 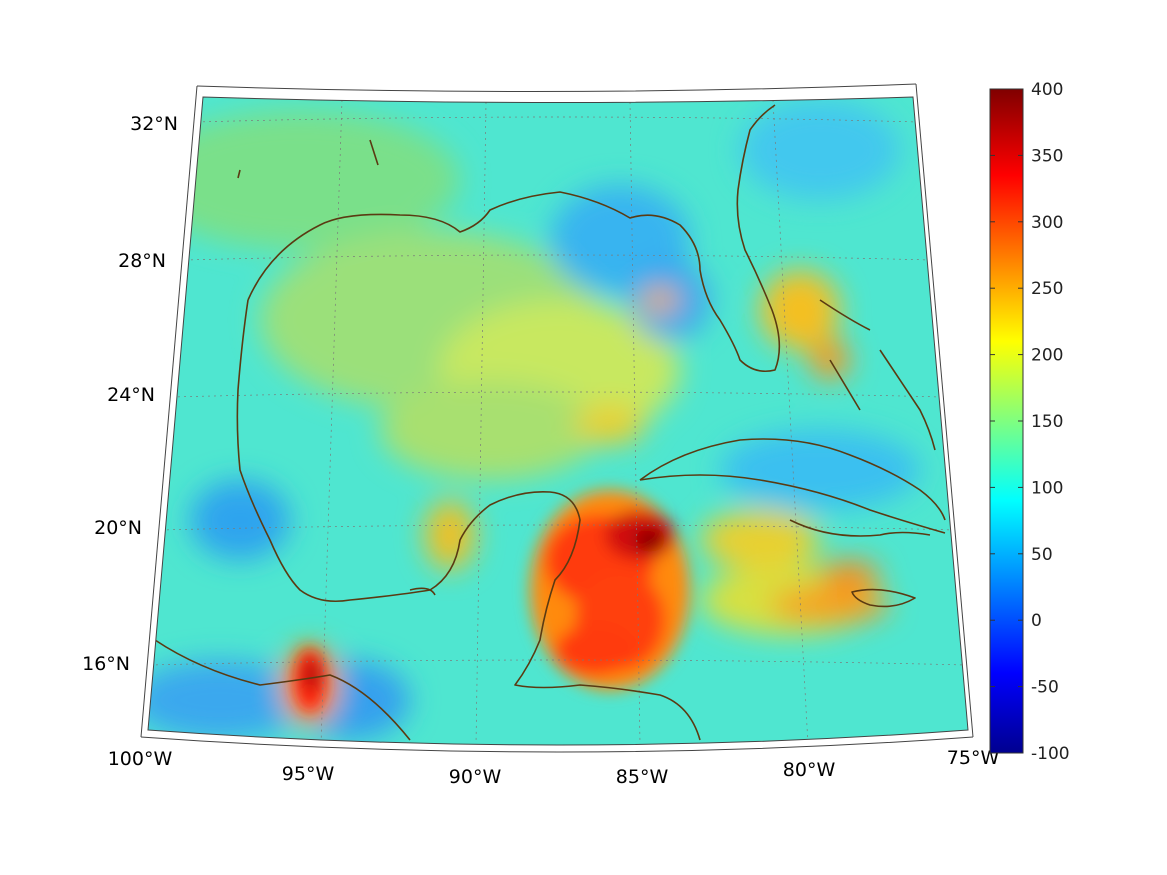 What do you see at coordinates (1047, 422) in the screenshot?
I see `colorbar-tick-label: 150` at bounding box center [1047, 422].